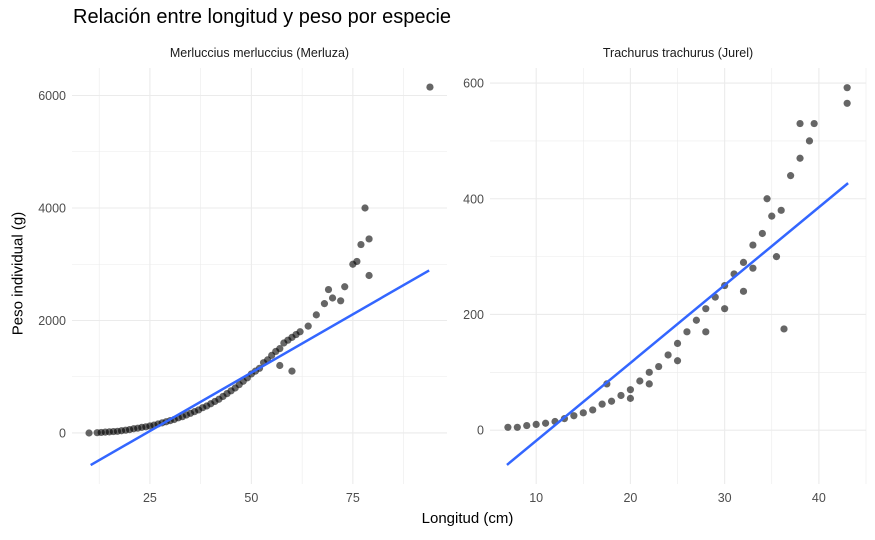 The width and height of the screenshot is (875, 540). I want to click on y-tick-label: 4000, so click(52, 208).